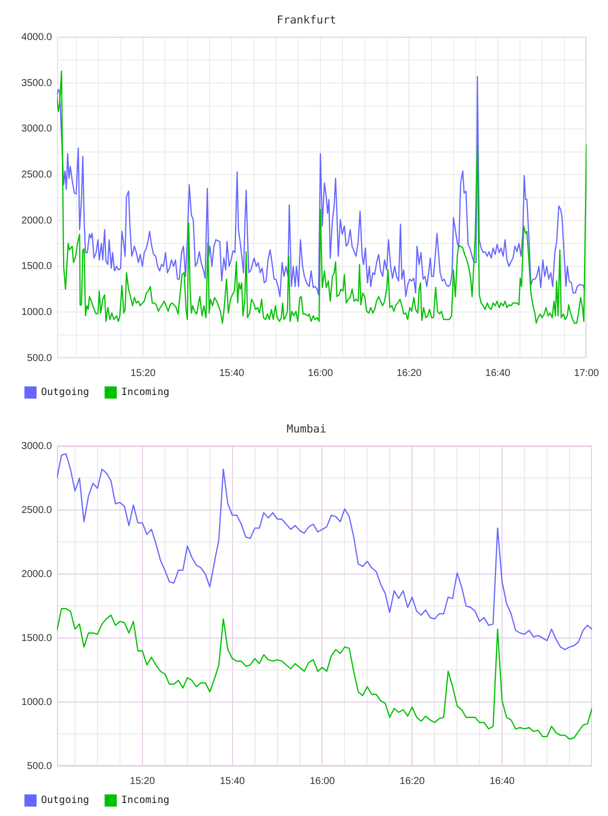 The height and width of the screenshot is (816, 608). What do you see at coordinates (36, 37) in the screenshot?
I see `y-tick-label: 4000.0` at bounding box center [36, 37].